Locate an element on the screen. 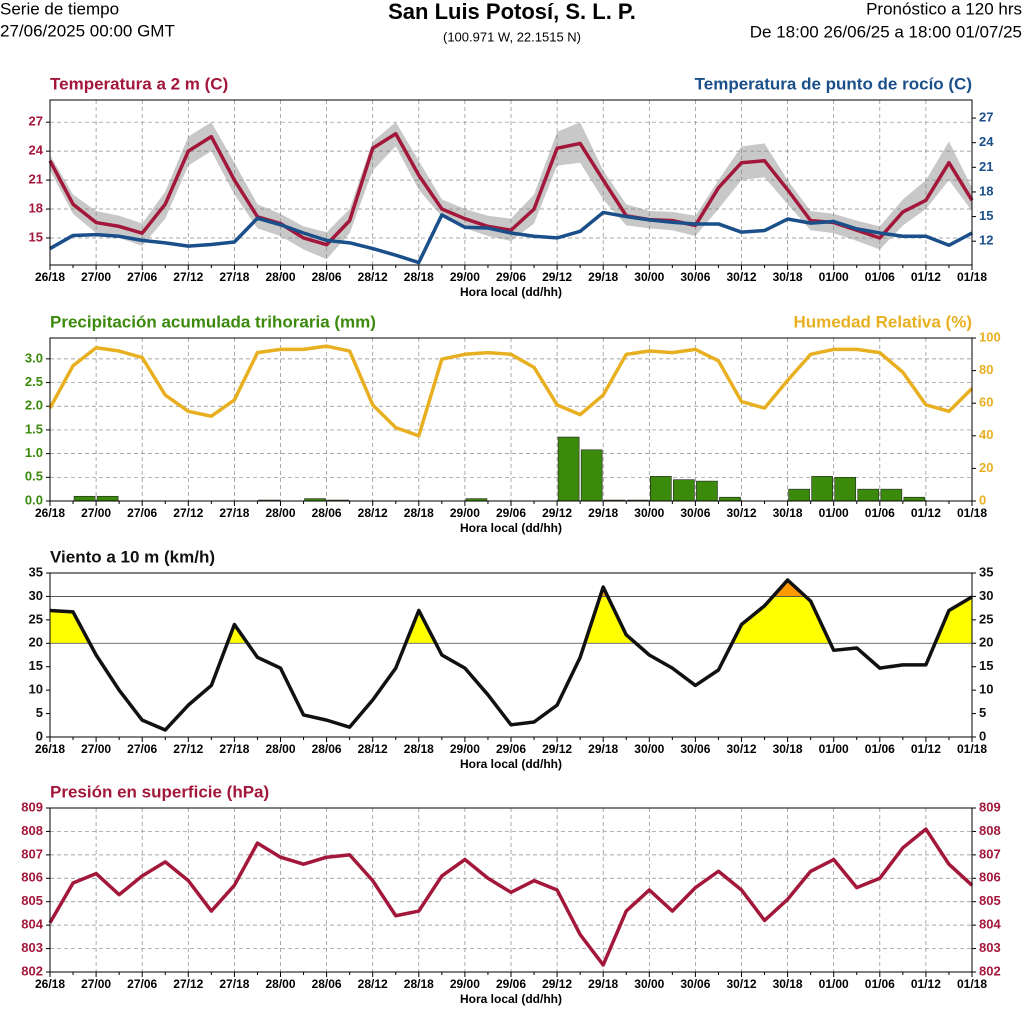 Image resolution: width=1024 pixels, height=1024 pixels. series-title: Presión en superficie (hPa) is located at coordinates (159, 791).